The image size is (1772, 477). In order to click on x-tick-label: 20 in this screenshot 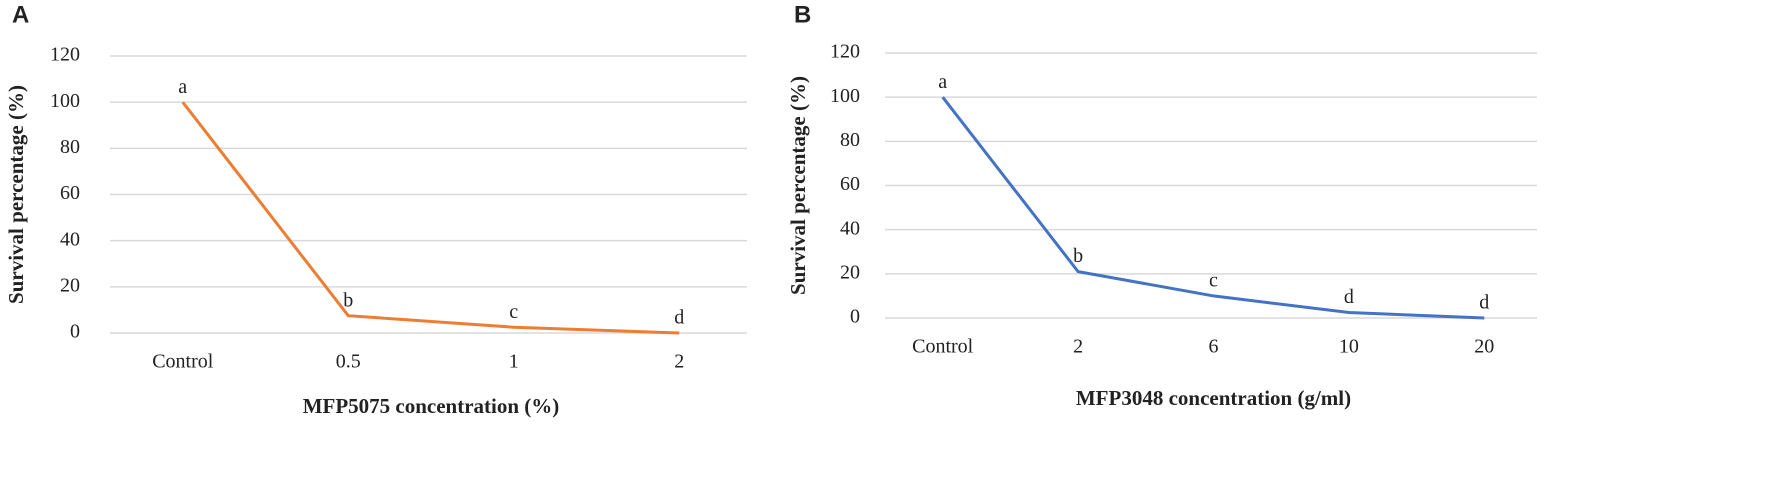, I will do `click(1484, 347)`.